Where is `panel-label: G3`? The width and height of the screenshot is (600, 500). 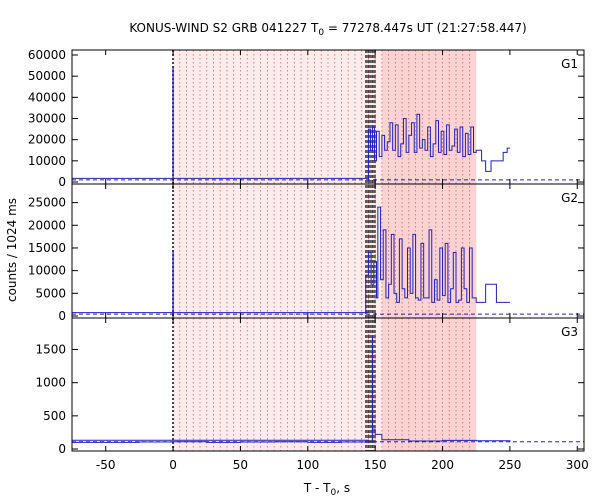 panel-label: G3 is located at coordinates (569, 332).